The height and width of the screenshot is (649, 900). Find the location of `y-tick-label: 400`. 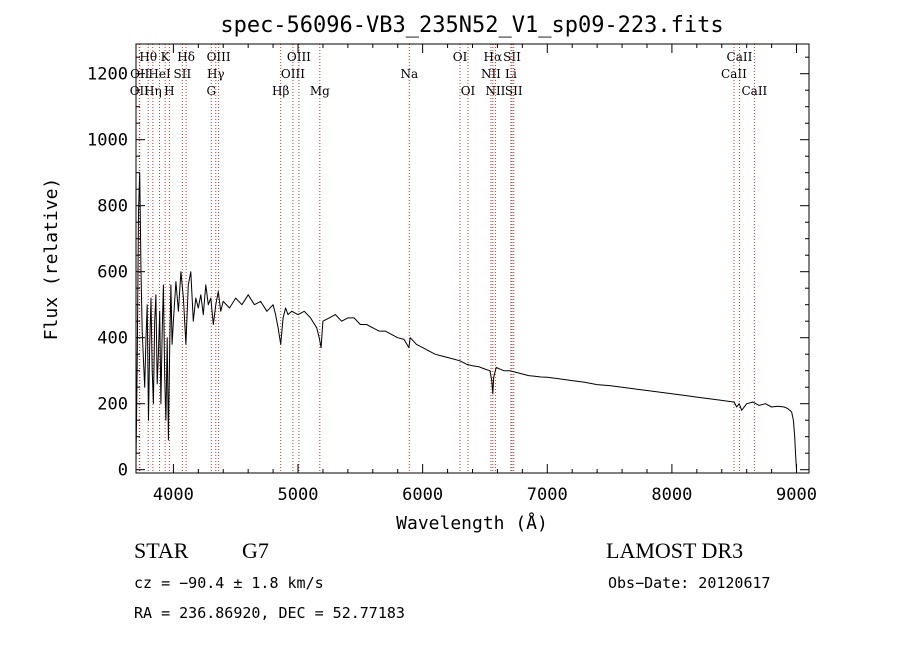

y-tick-label: 400 is located at coordinates (112, 339).